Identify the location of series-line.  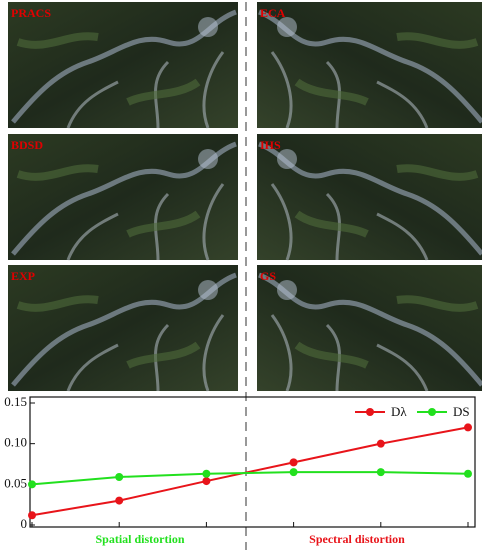
(250, 478).